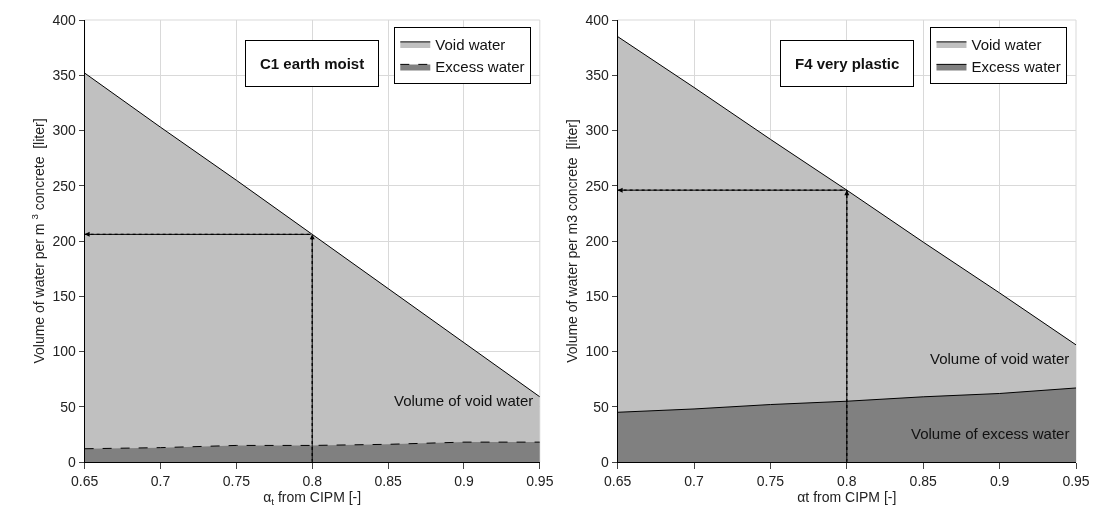  What do you see at coordinates (312, 63) in the screenshot?
I see `text: C1 earth moist` at bounding box center [312, 63].